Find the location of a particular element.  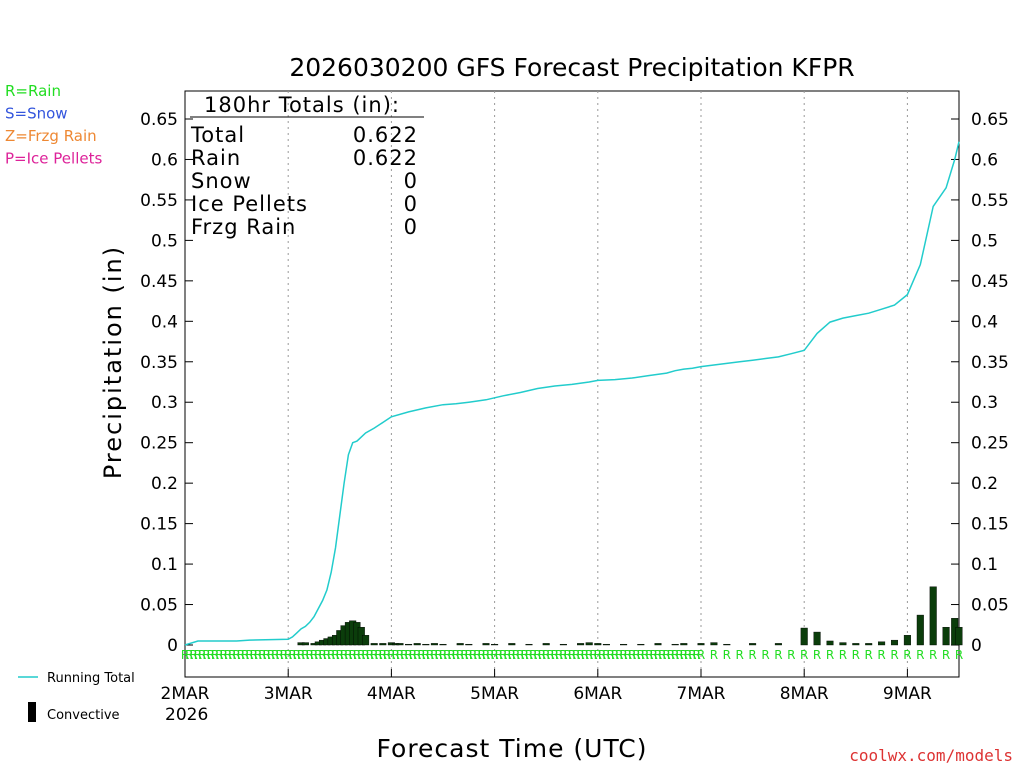

y-tick-label-right: 0.4 is located at coordinates (984, 322).